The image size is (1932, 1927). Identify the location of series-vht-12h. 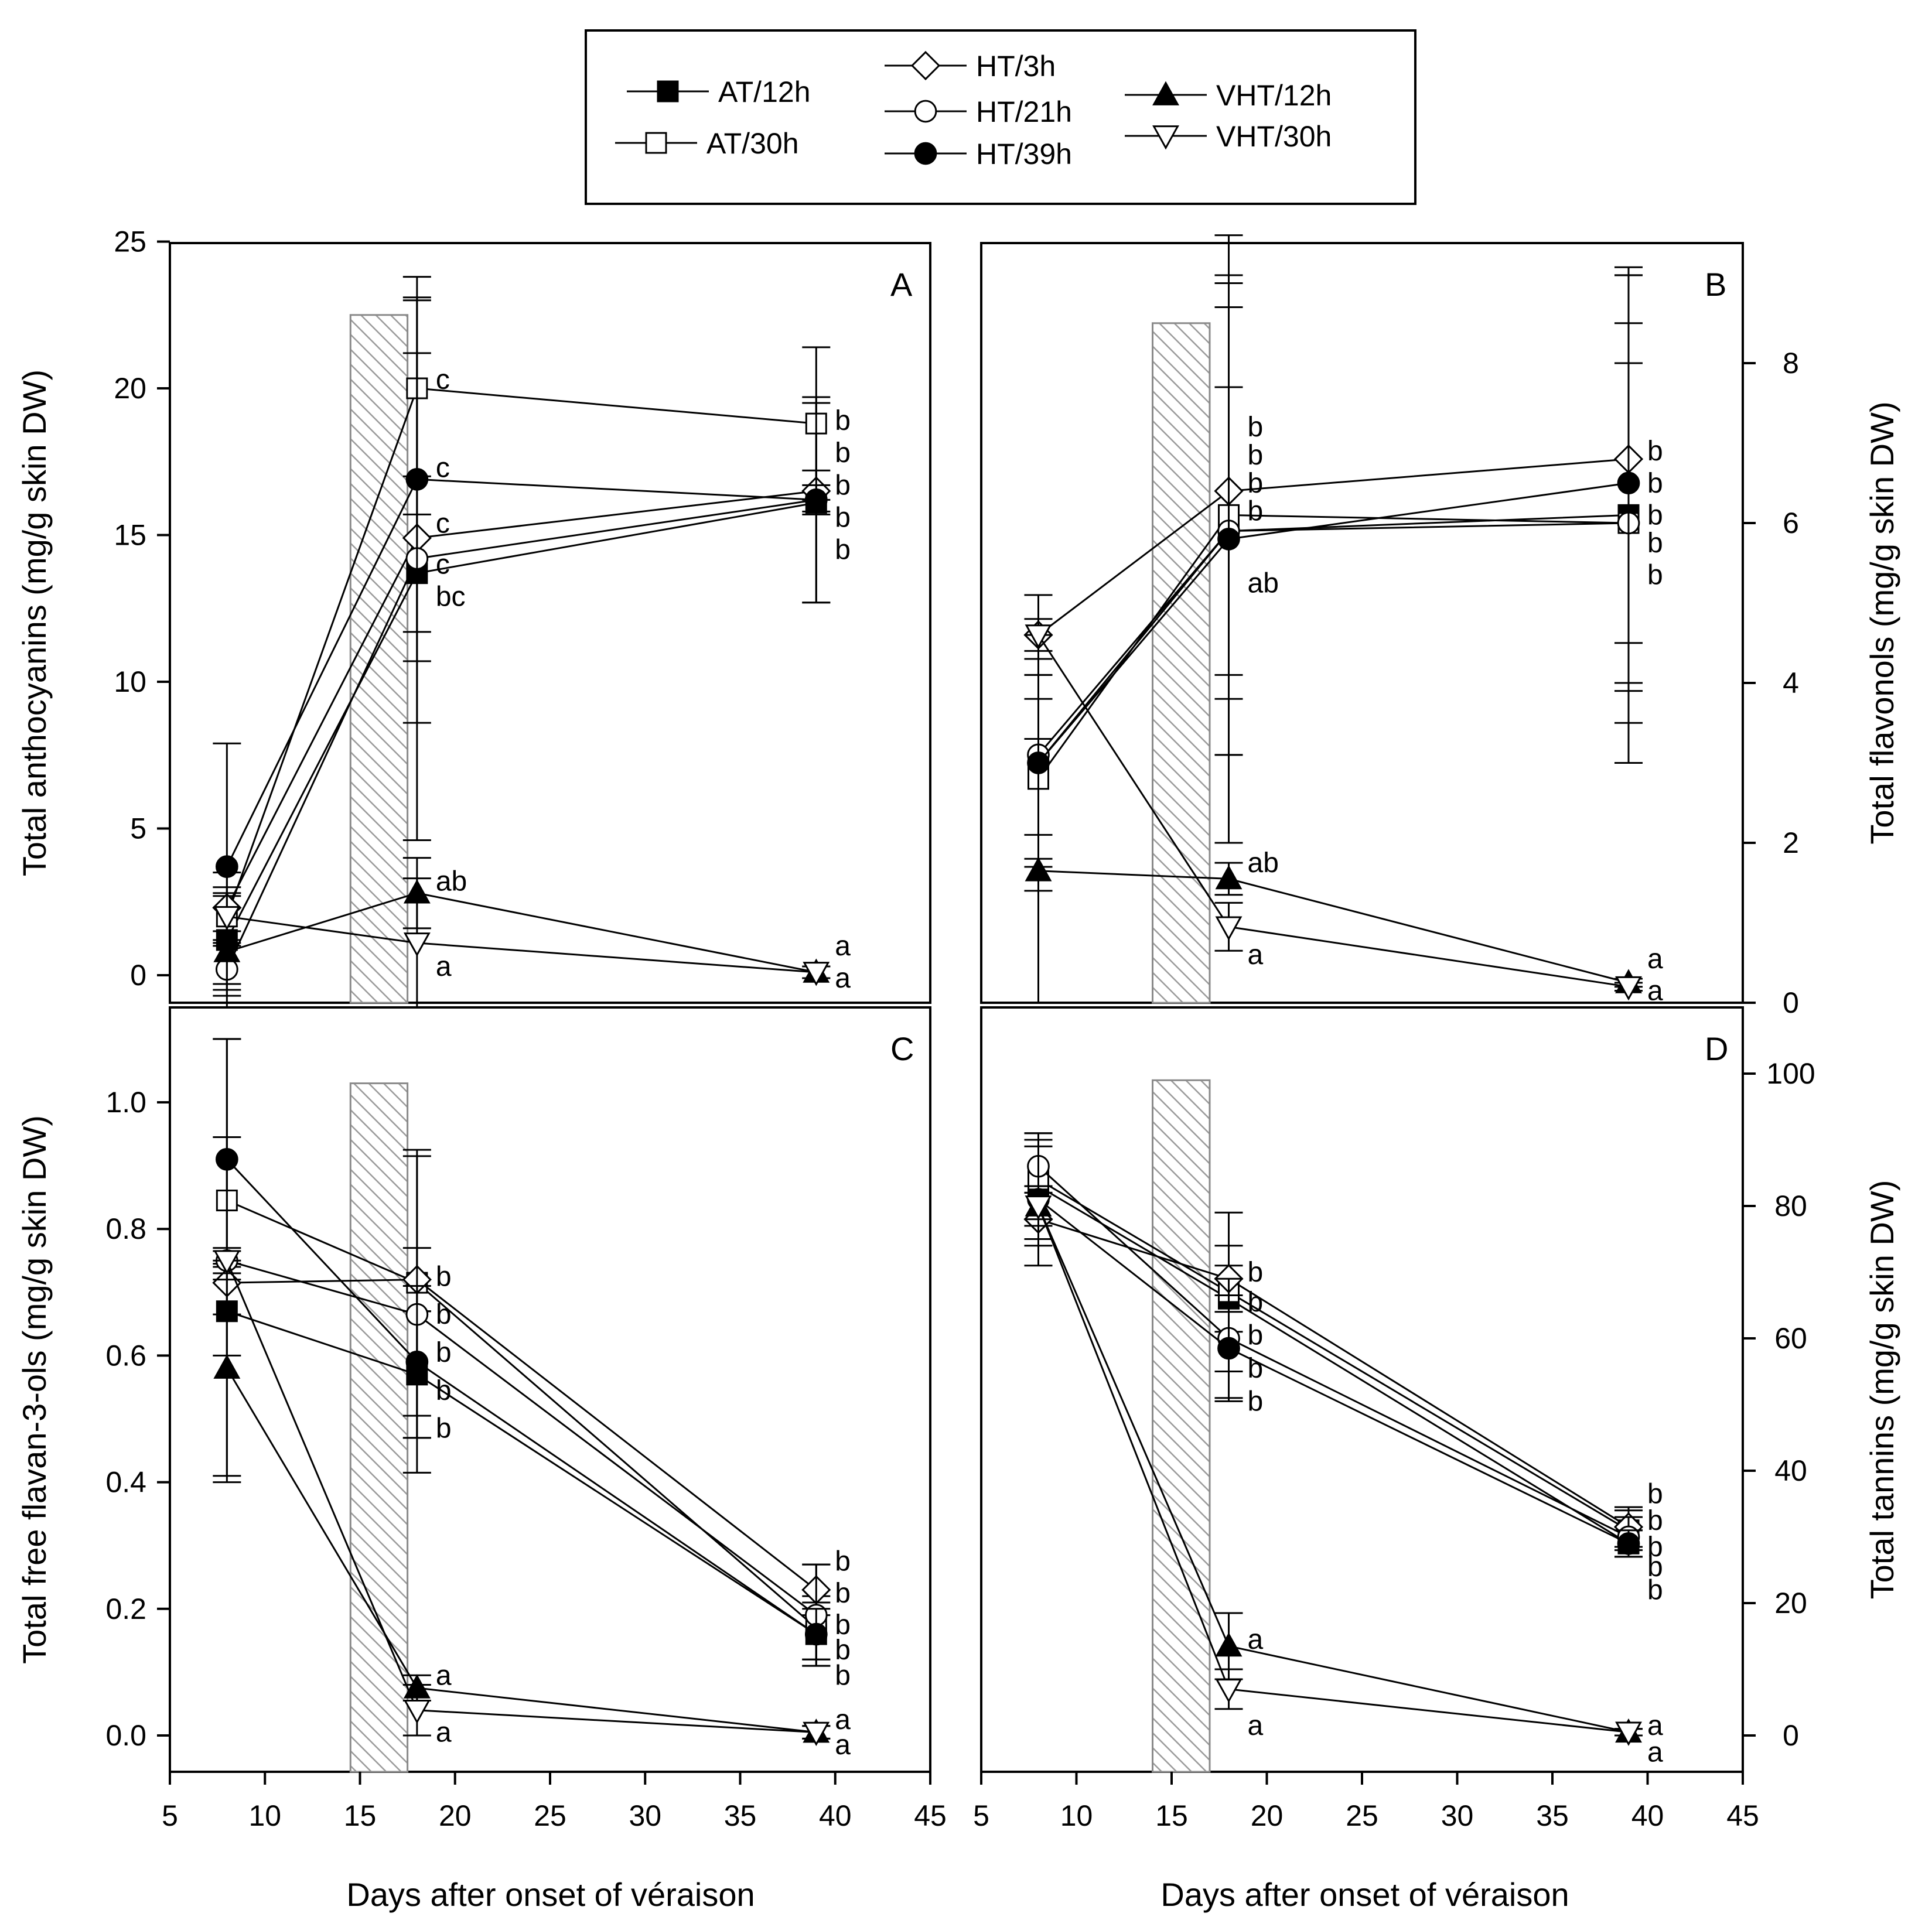
(1334, 1464).